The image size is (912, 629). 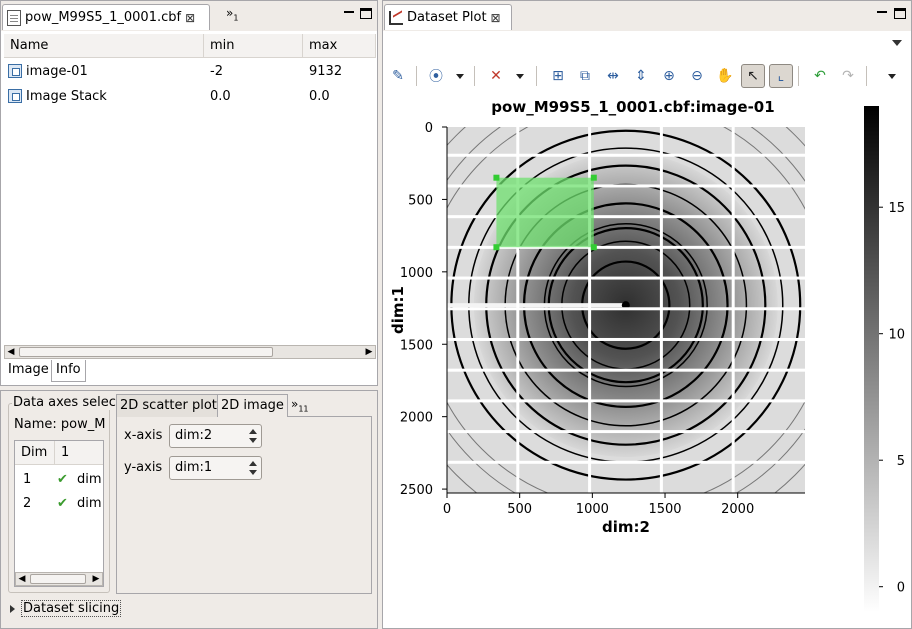 I want to click on chart-title: pow_M99S5_1_0001.cbf:image-01, so click(x=632, y=107).